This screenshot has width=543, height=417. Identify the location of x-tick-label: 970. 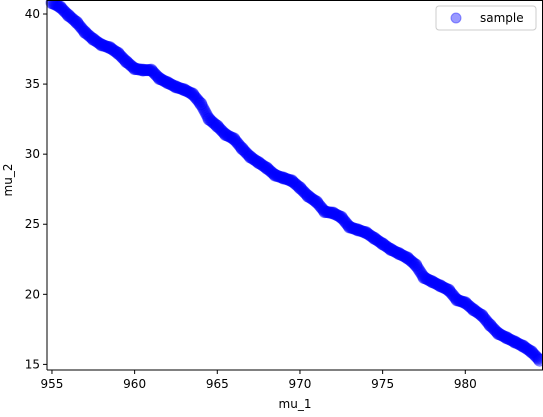
(300, 384).